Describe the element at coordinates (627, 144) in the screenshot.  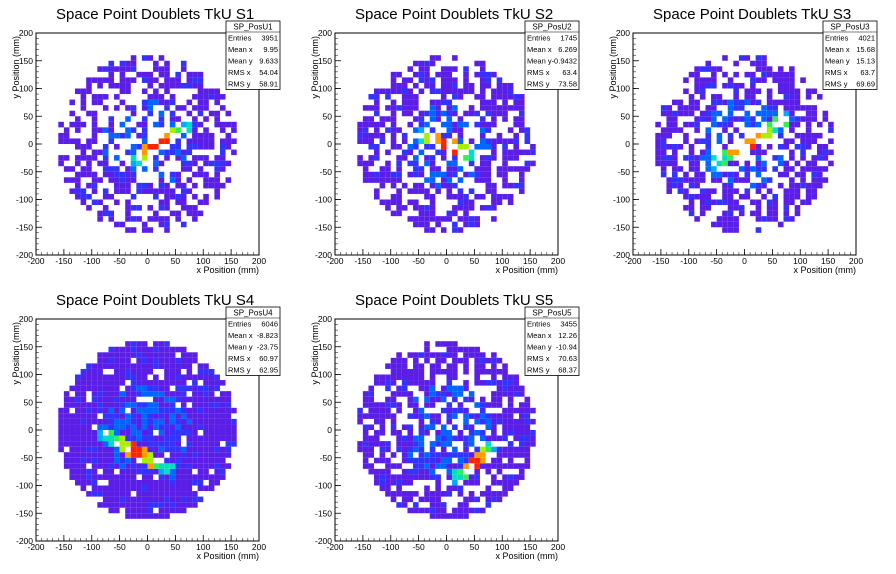
I see `y-tick-label: 0` at that location.